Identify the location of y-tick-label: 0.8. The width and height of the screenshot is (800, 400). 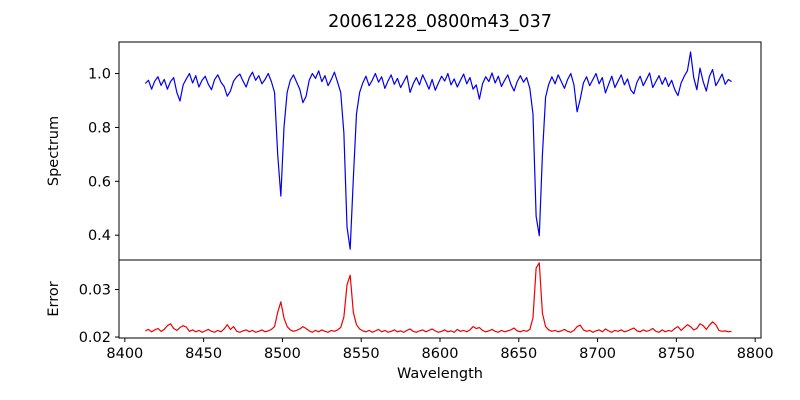
(99, 128).